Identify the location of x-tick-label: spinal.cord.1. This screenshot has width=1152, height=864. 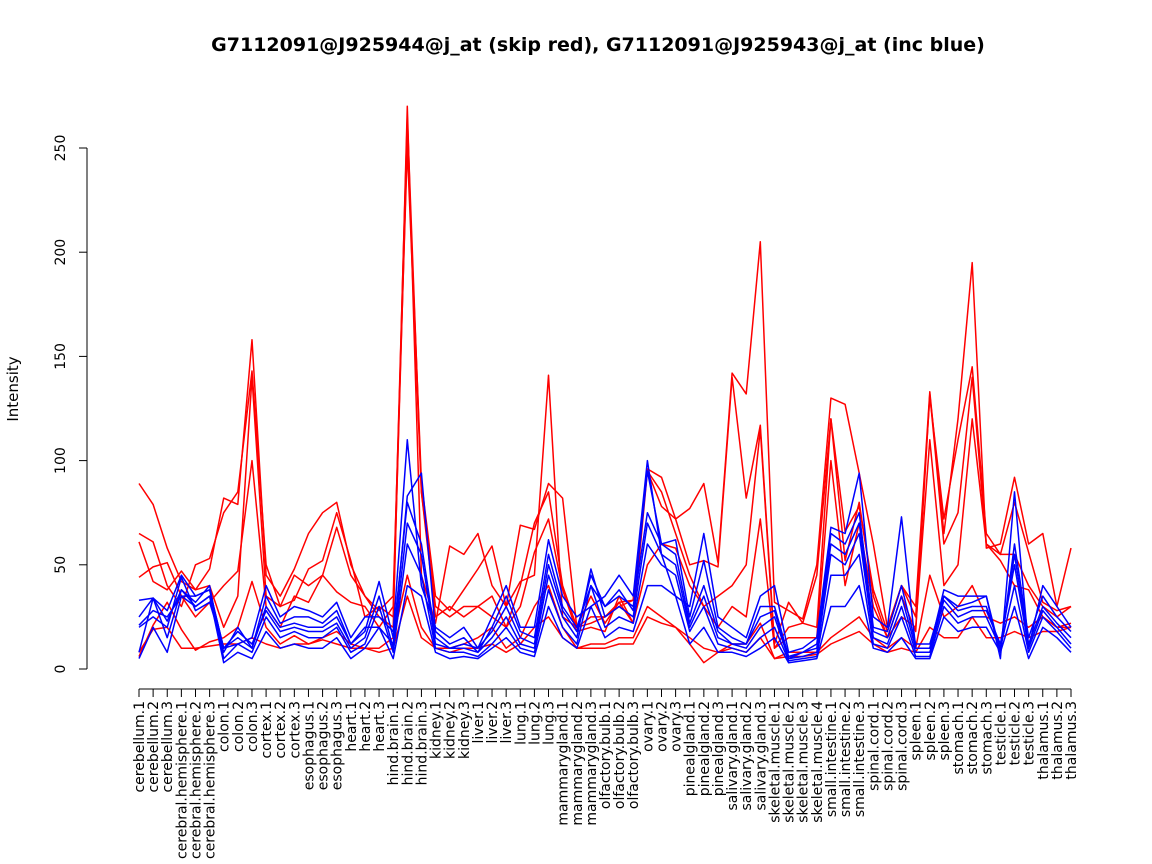
(874, 746).